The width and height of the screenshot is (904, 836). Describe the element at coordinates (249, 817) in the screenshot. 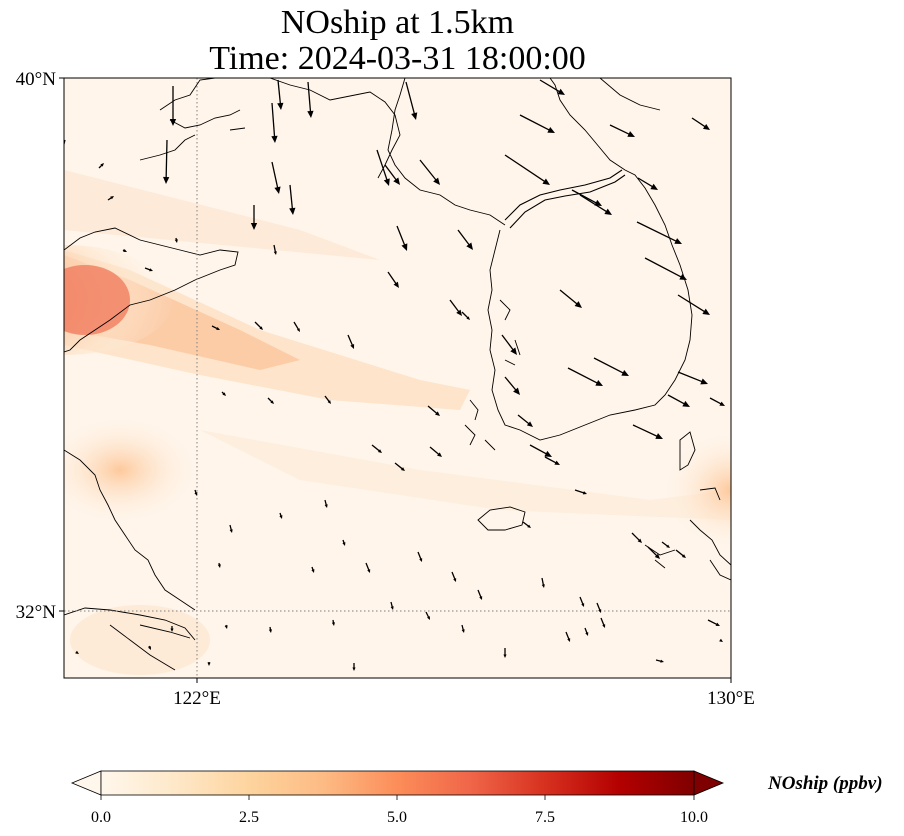

I see `colorbar-tick-1: 2.5` at that location.